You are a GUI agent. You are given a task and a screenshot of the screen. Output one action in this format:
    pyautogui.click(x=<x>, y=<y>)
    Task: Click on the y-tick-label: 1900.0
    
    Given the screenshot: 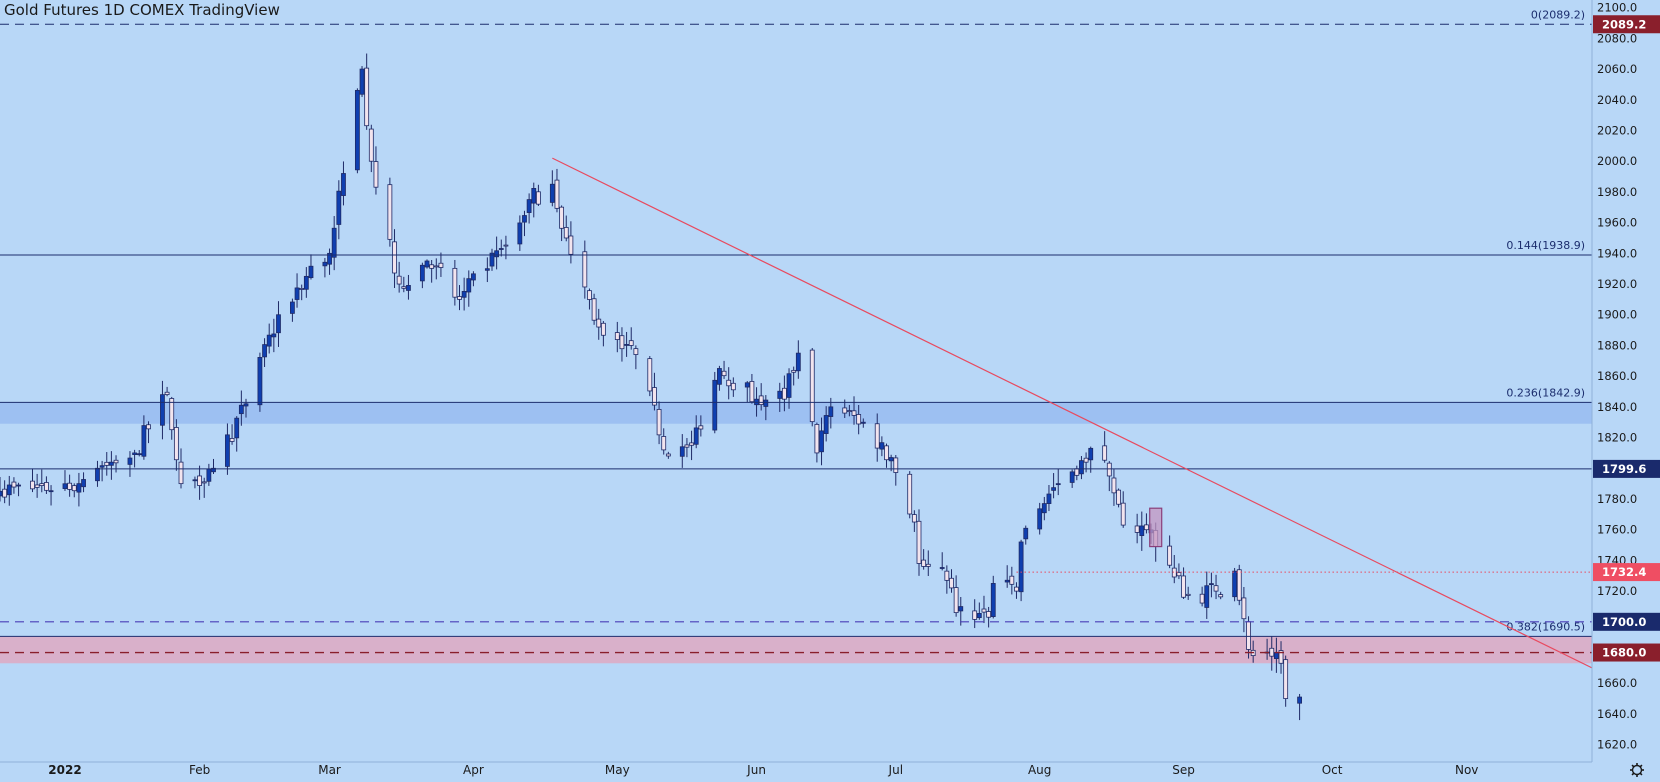 What is the action you would take?
    pyautogui.click(x=1617, y=315)
    